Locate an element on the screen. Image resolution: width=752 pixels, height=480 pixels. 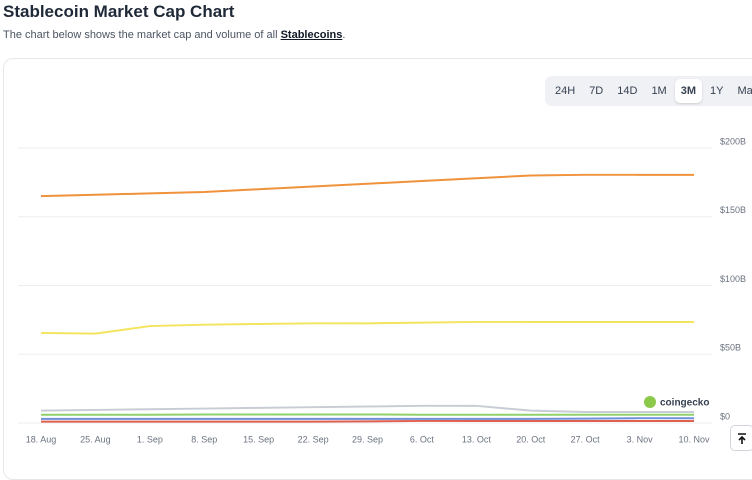
watermark: coingecko is located at coordinates (684, 403).